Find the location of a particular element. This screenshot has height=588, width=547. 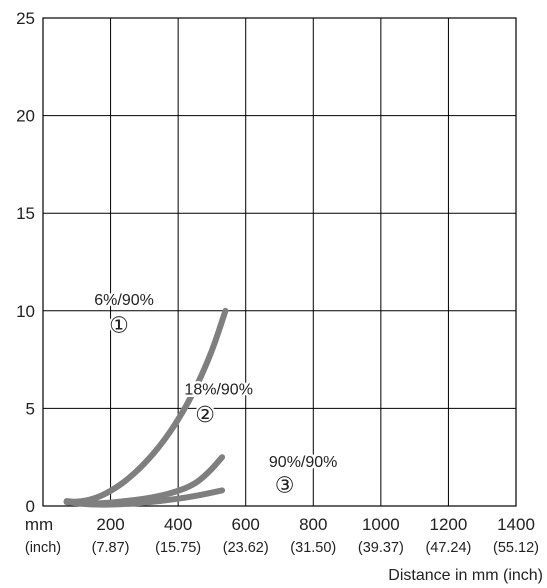

series-number-marker: ② is located at coordinates (205, 415).